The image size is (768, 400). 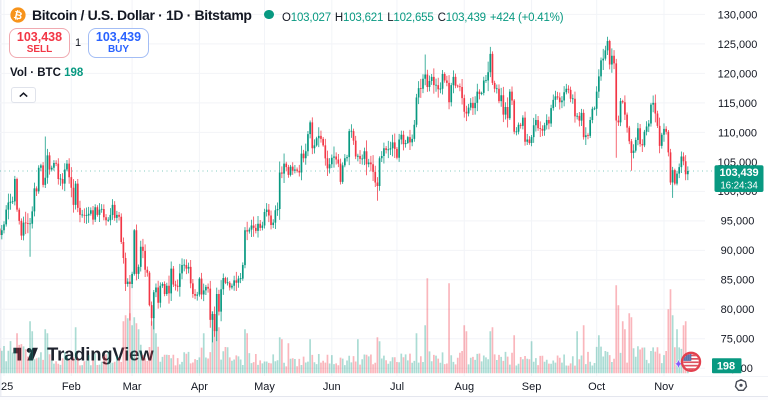 I want to click on svg-text: Apr, so click(x=199, y=387).